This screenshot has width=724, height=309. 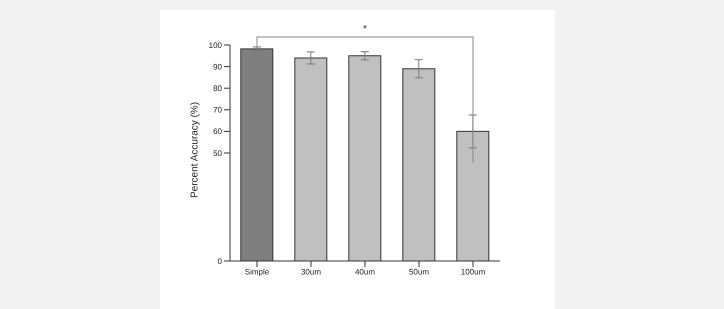 What do you see at coordinates (220, 261) in the screenshot?
I see `y-tick-label: 0` at bounding box center [220, 261].